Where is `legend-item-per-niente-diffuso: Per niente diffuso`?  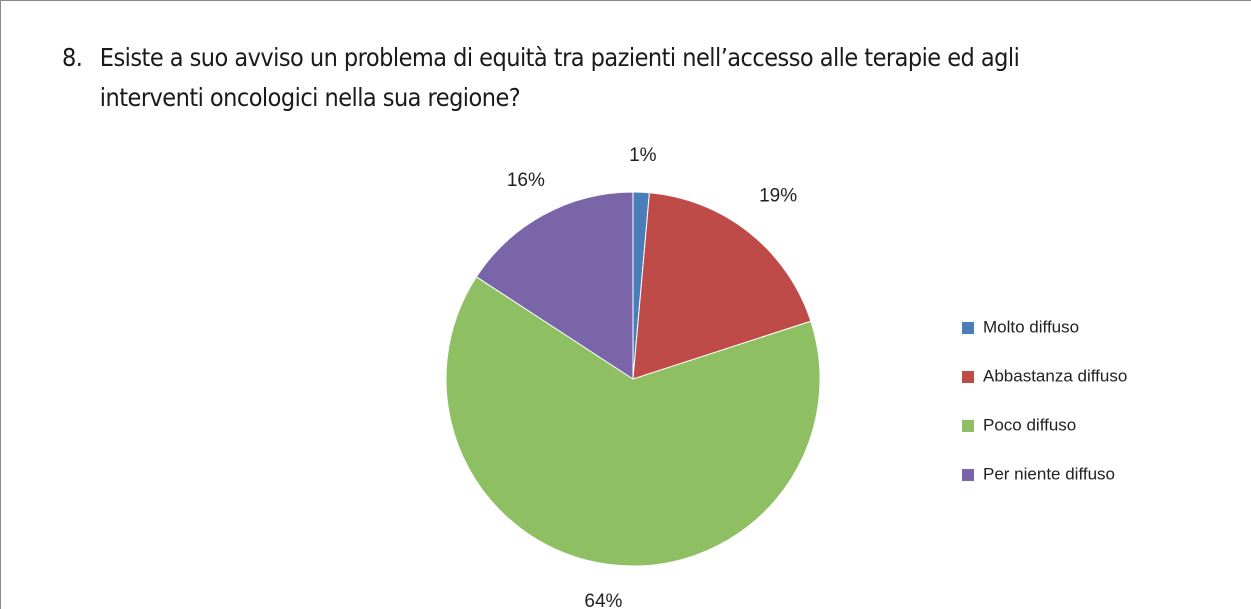 legend-item-per-niente-diffuso: Per niente diffuso is located at coordinates (1038, 473).